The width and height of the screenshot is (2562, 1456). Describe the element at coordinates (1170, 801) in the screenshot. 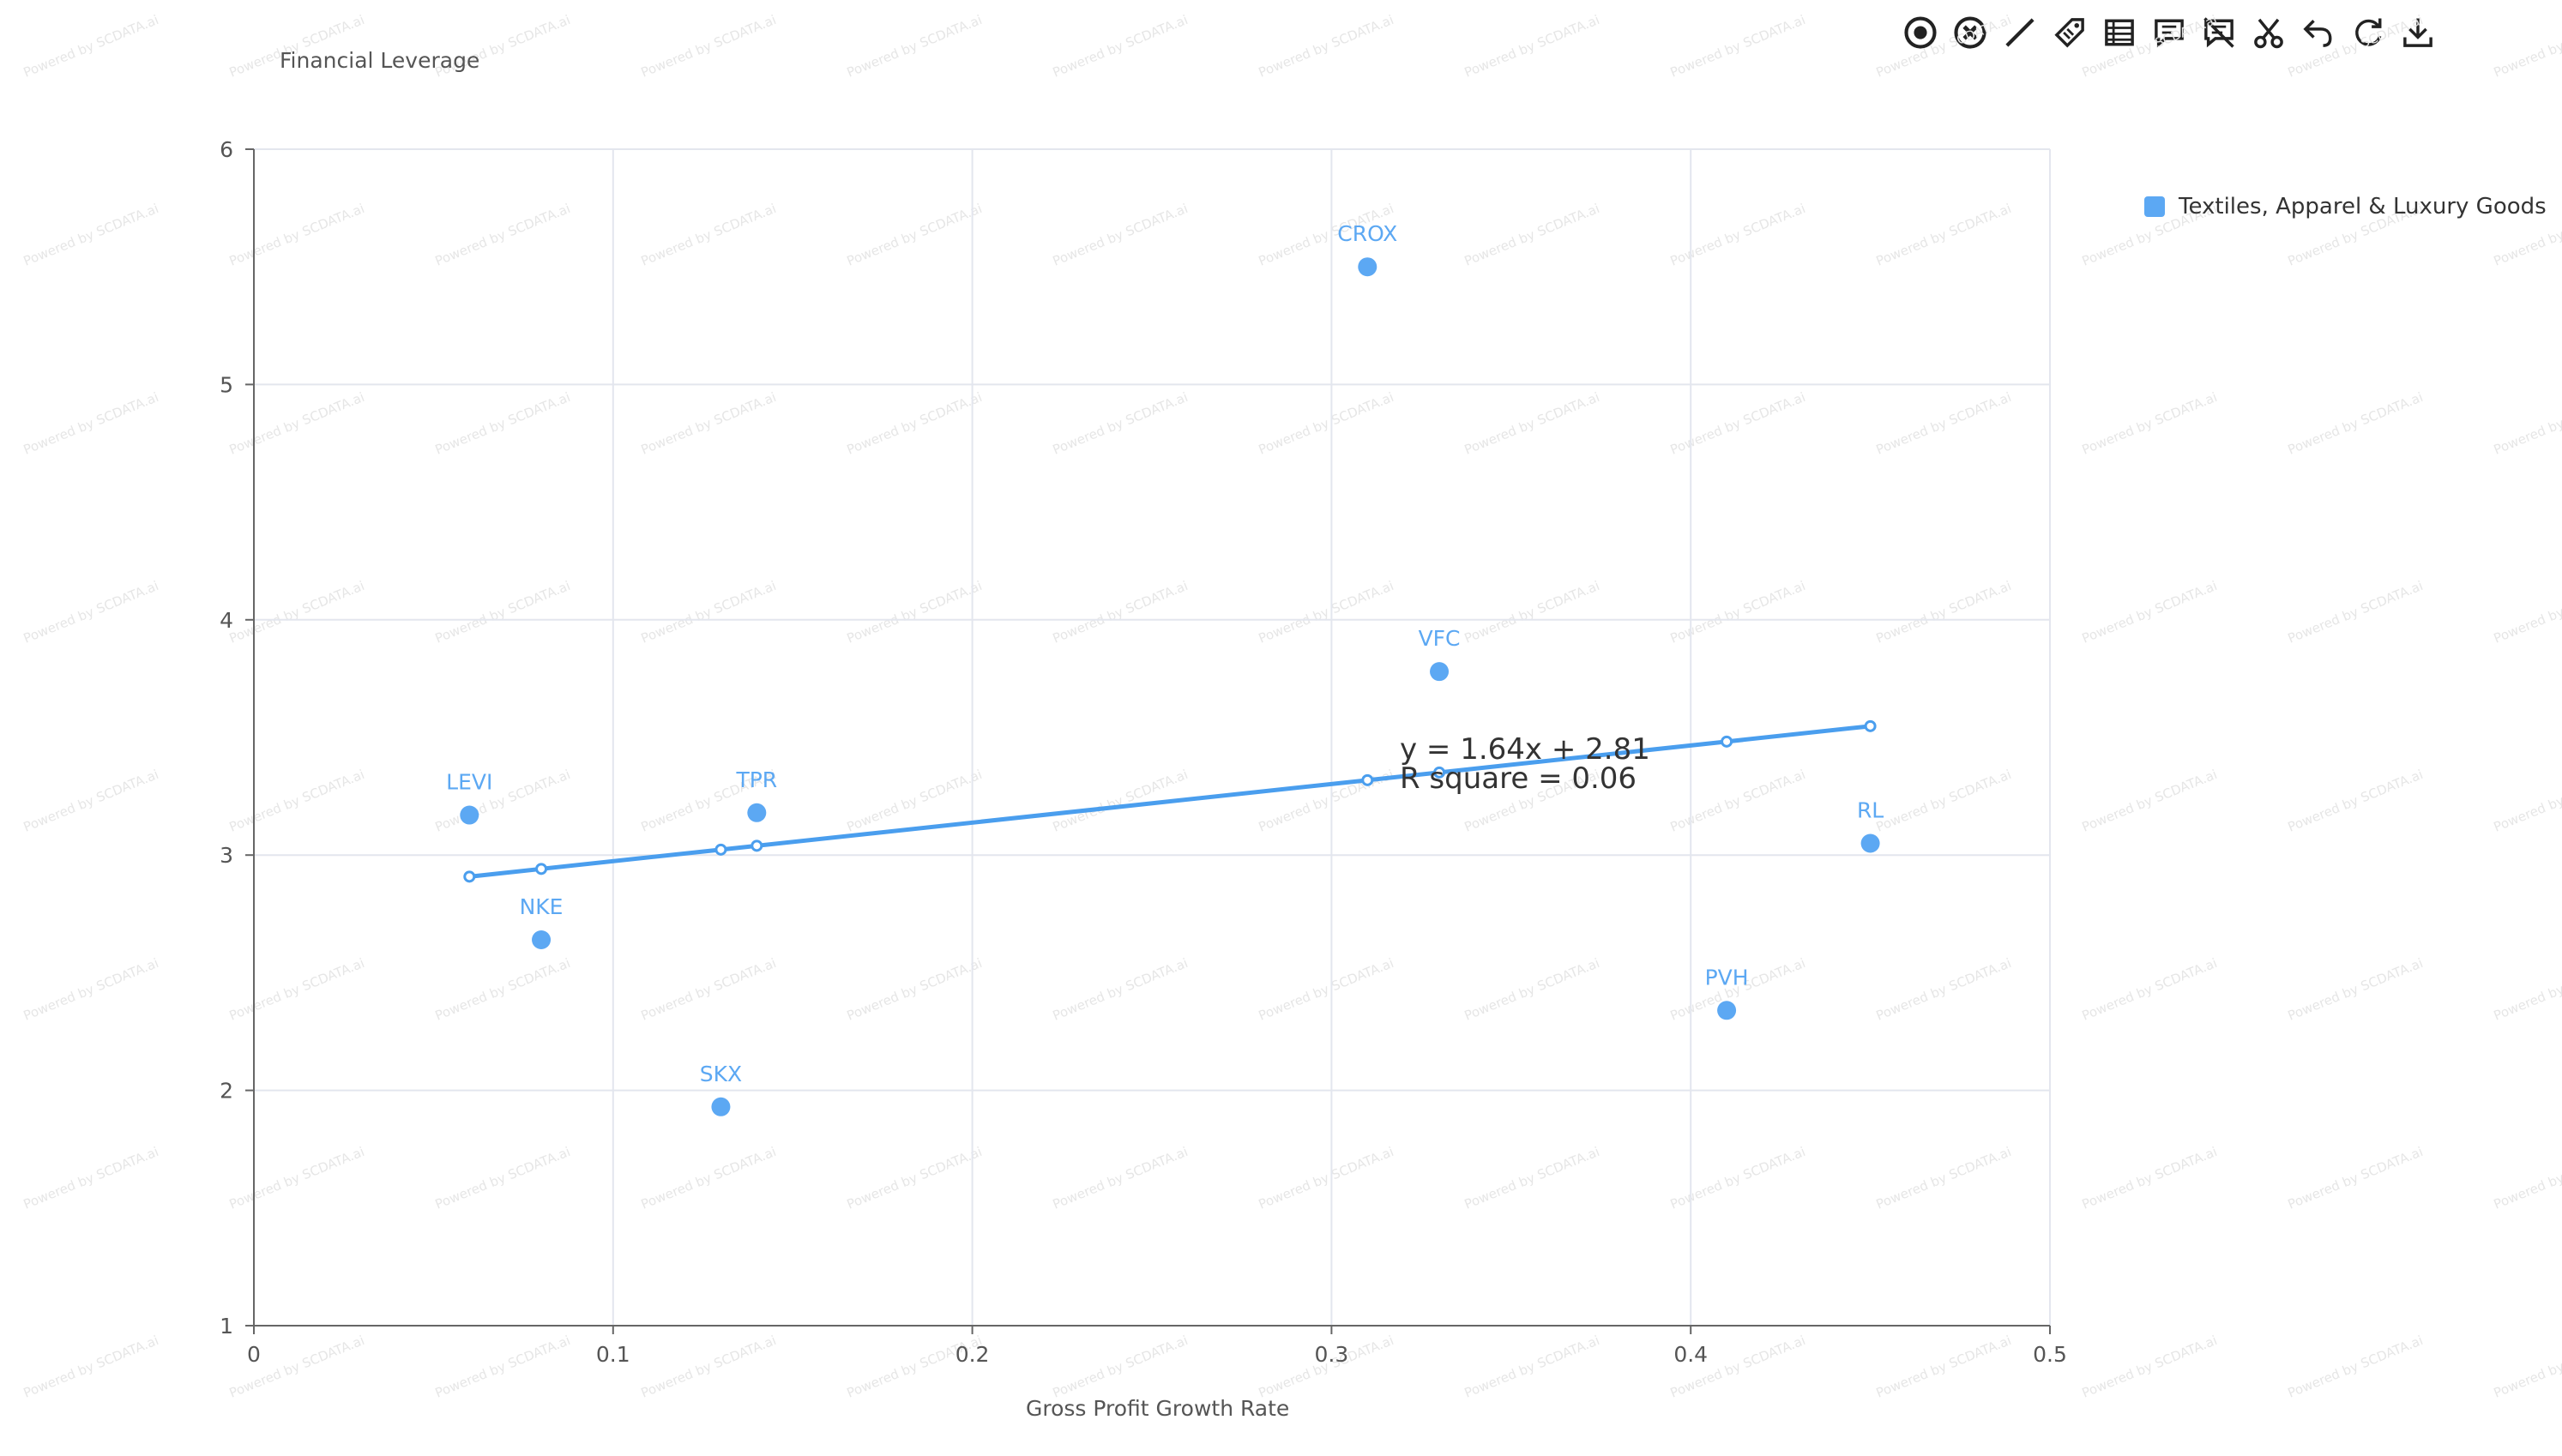

I see `trendline-layer` at that location.